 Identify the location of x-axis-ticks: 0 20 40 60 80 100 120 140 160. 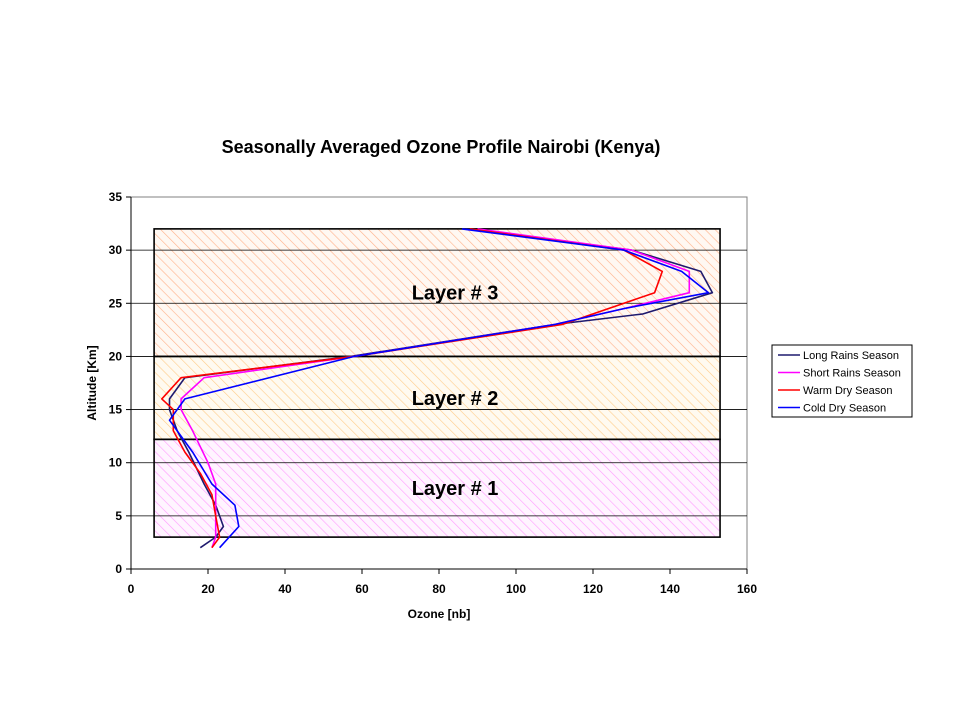
(442, 582).